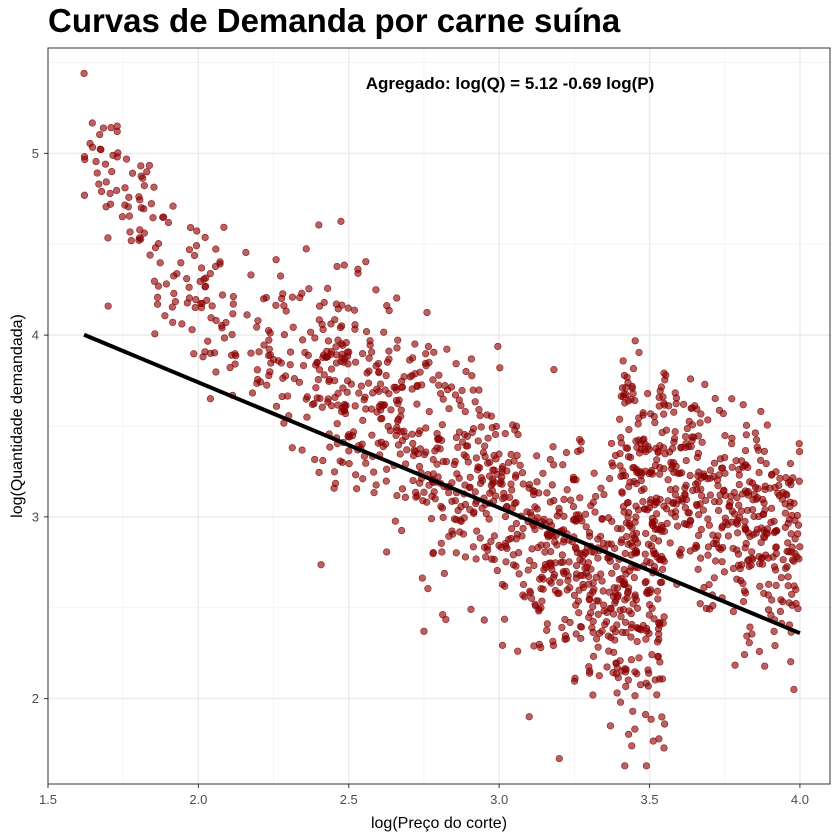 This screenshot has height=840, width=840. I want to click on x-axis-title: log(Preço do corte), so click(439, 823).